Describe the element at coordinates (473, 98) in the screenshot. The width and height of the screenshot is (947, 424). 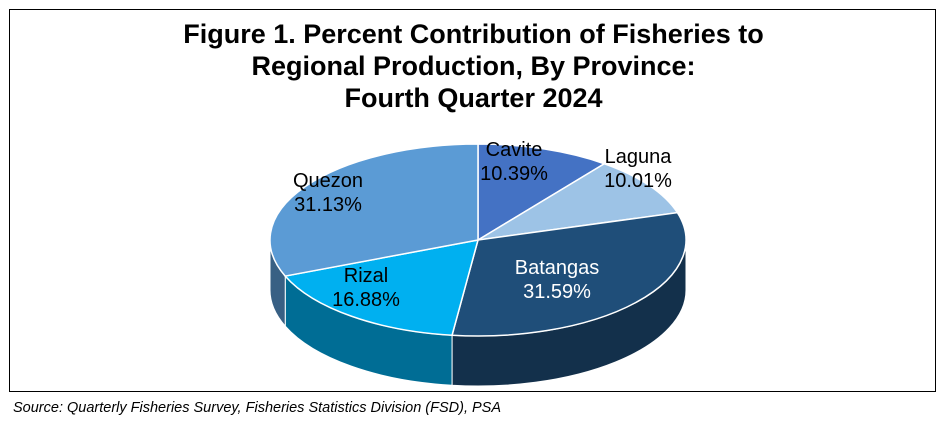
I see `chart-title-line-3: Fourth Quarter 2024` at that location.